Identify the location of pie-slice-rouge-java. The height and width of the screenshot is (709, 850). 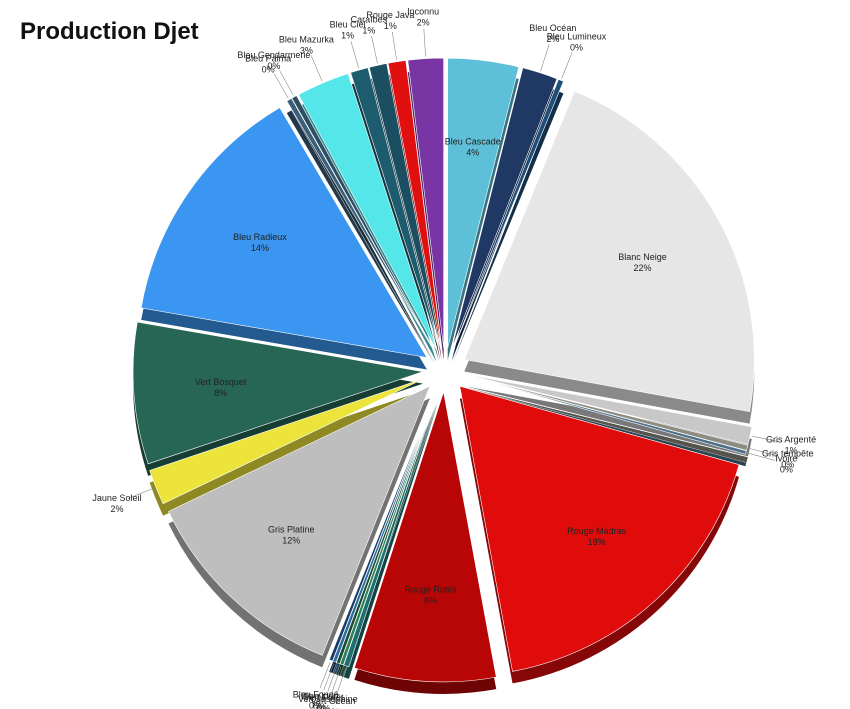
(414, 204).